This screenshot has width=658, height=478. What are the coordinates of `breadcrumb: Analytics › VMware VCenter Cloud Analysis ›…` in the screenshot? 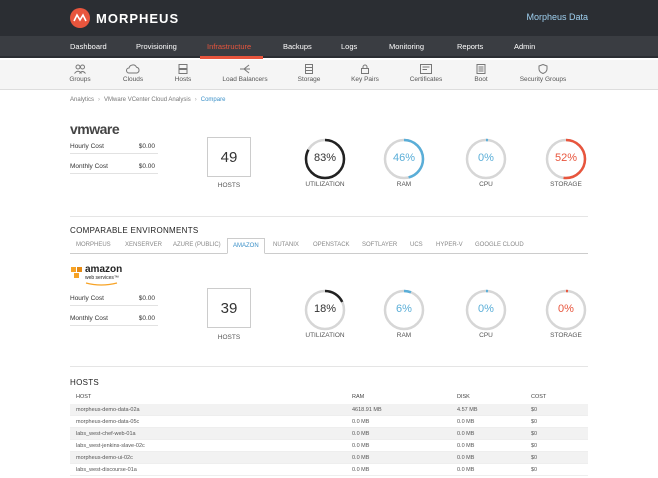 It's located at (147, 100).